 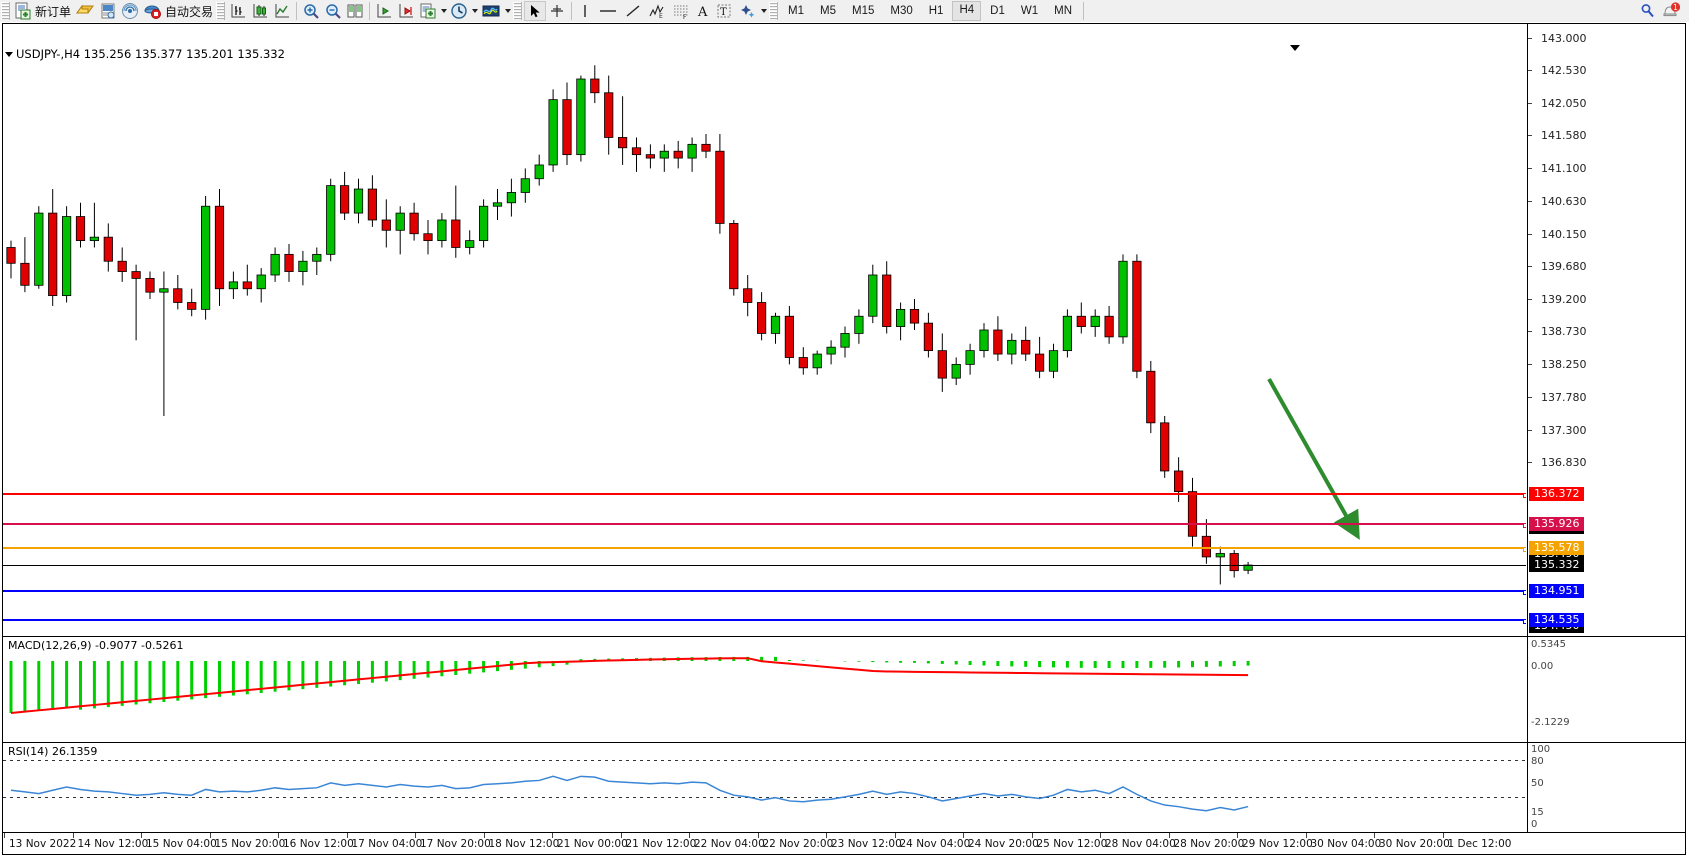 What do you see at coordinates (685, 17) in the screenshot?
I see `svg-text: F` at bounding box center [685, 17].